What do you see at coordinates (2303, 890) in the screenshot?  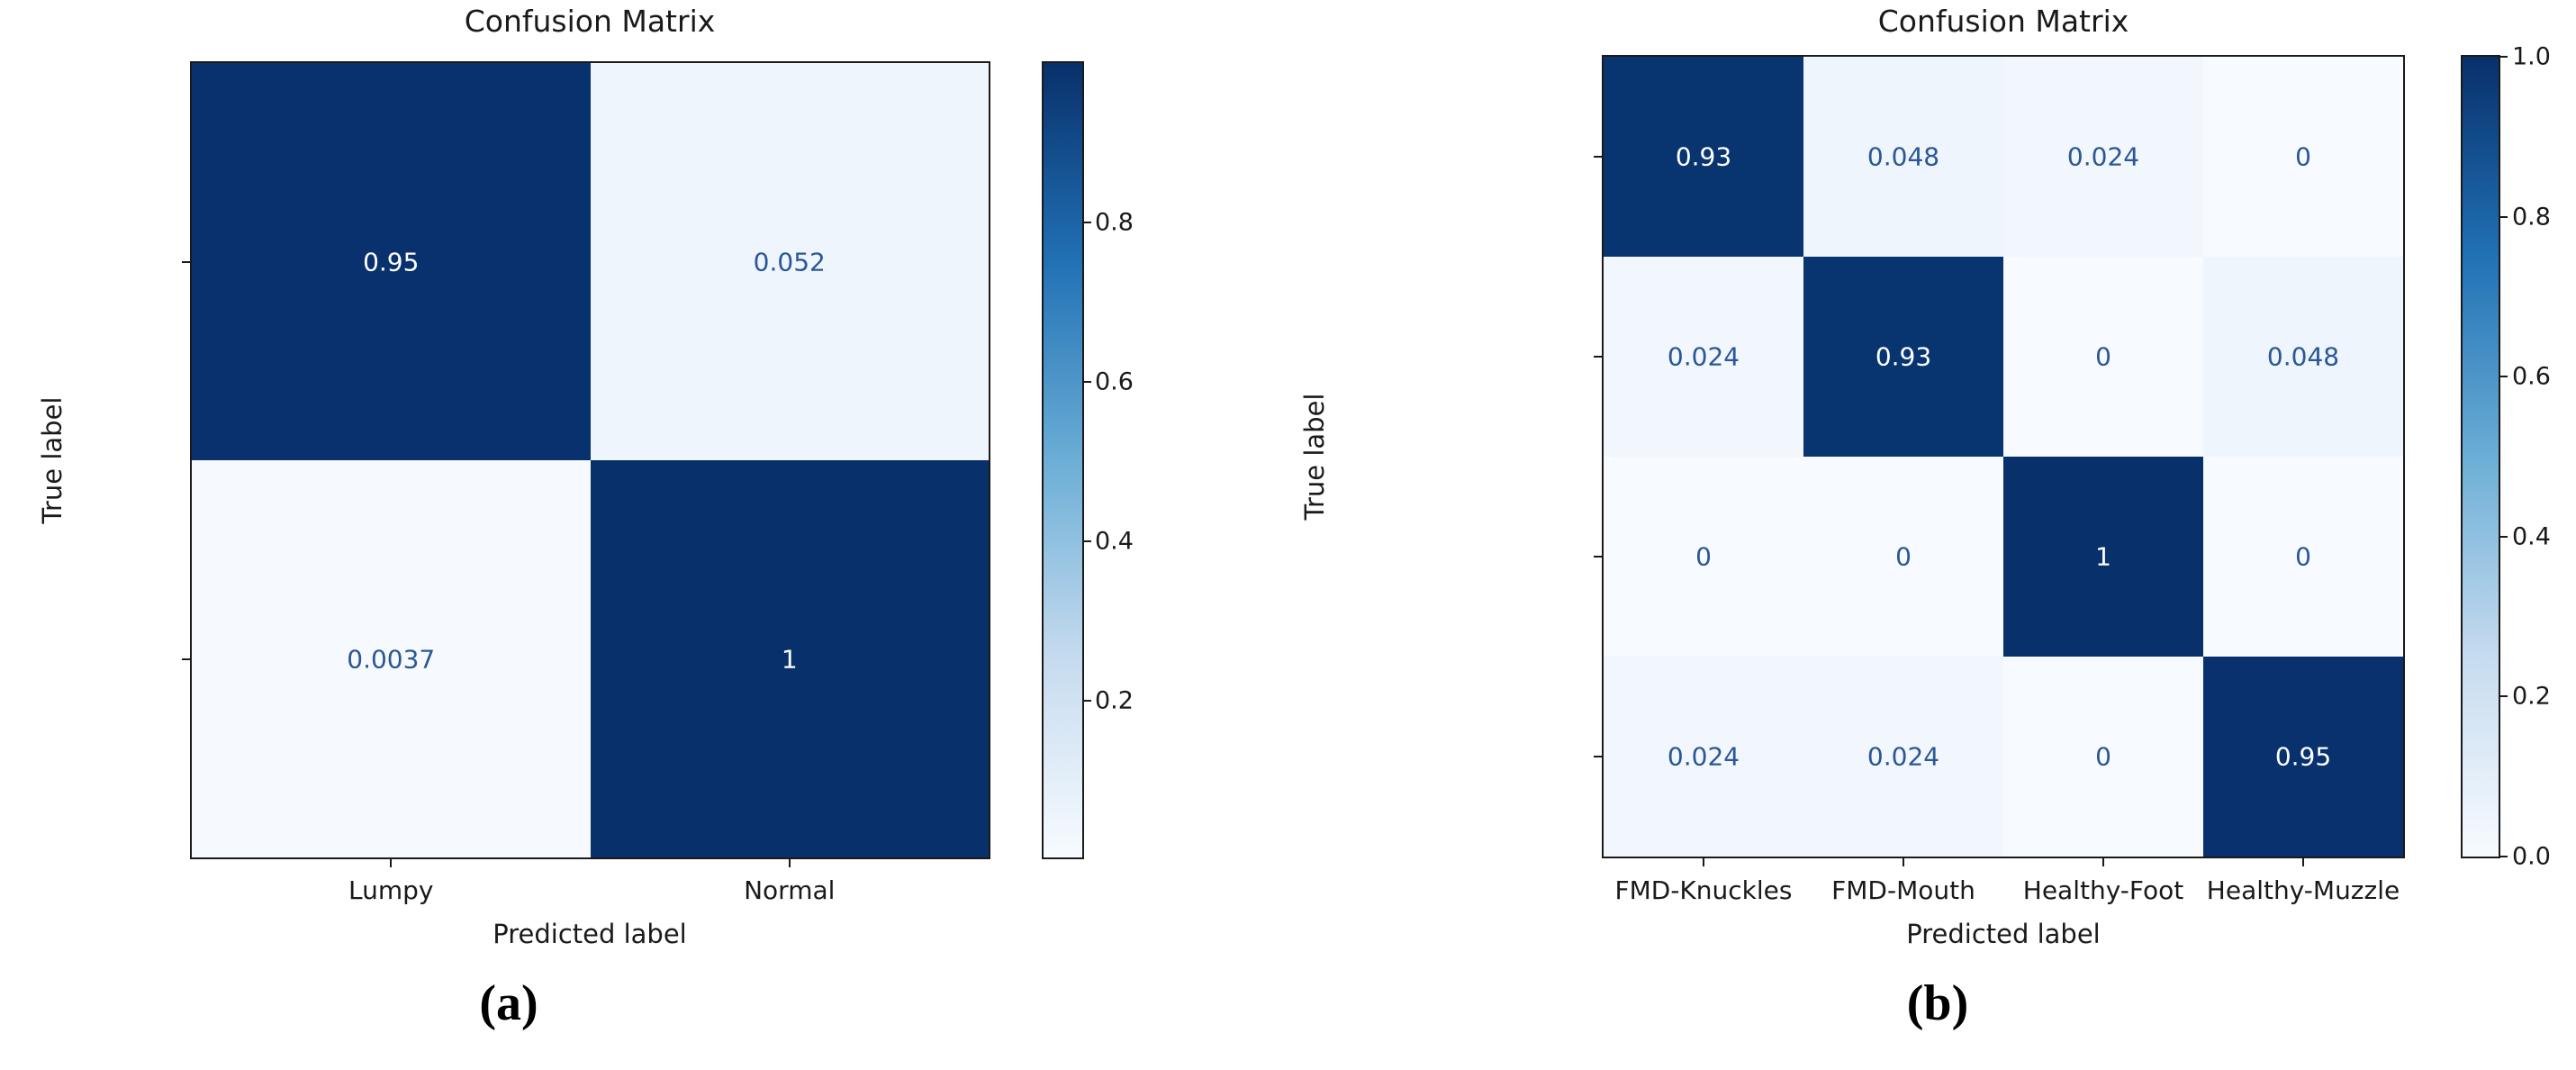 I see `x-tick-label: Healthy-Muzzle` at bounding box center [2303, 890].